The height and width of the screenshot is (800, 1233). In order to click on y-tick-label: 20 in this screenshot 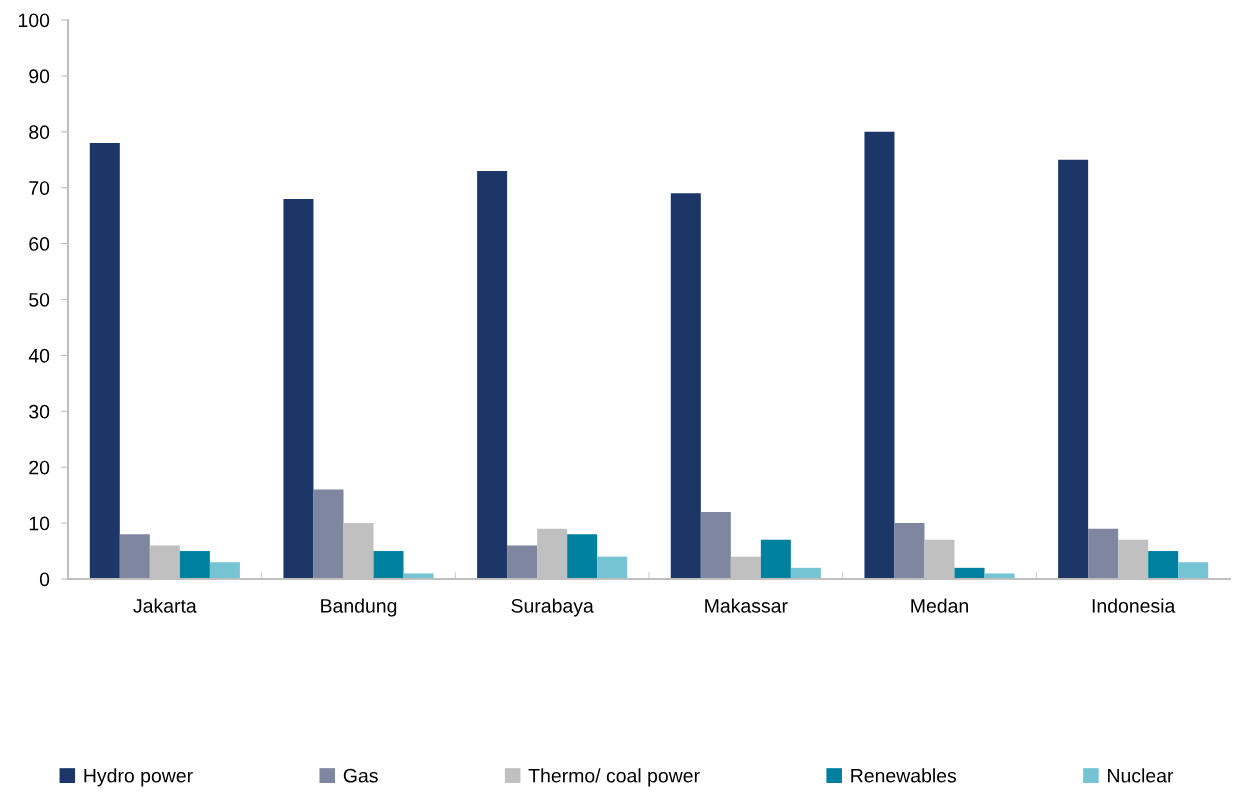, I will do `click(39, 467)`.